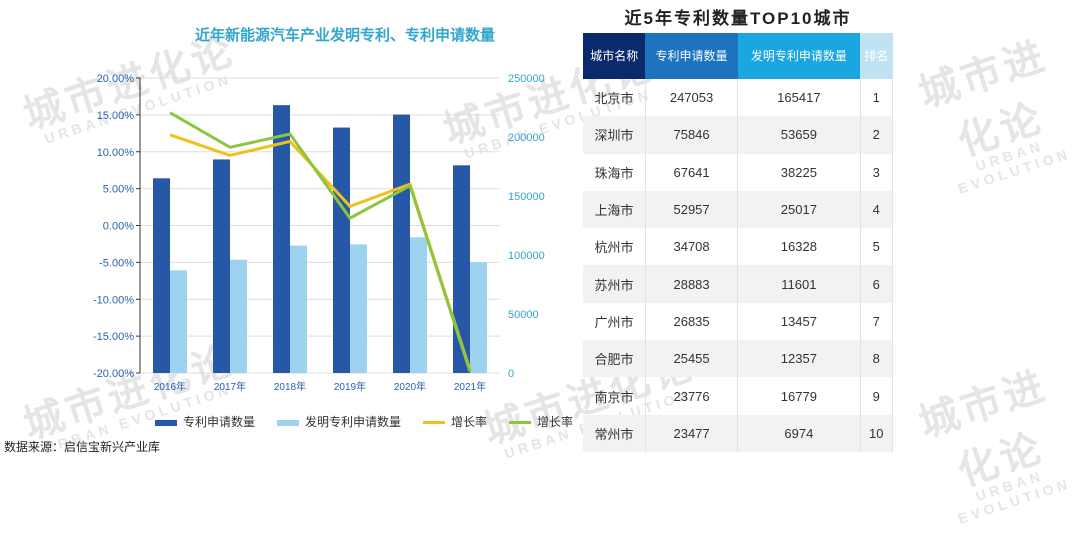  What do you see at coordinates (738, 16) in the screenshot?
I see `table-title: 近5年专利数量TOP10城市` at bounding box center [738, 16].